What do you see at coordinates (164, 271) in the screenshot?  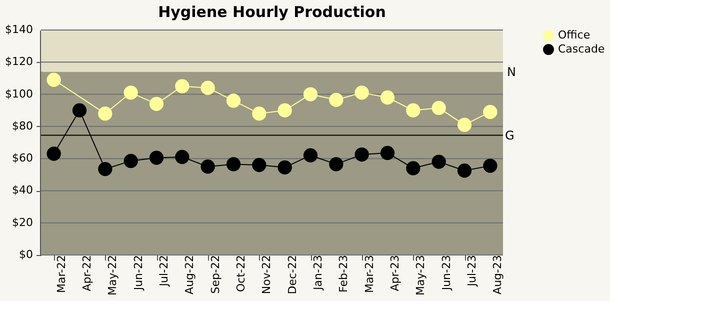 I see `x-tick-label: Jul-22` at bounding box center [164, 271].